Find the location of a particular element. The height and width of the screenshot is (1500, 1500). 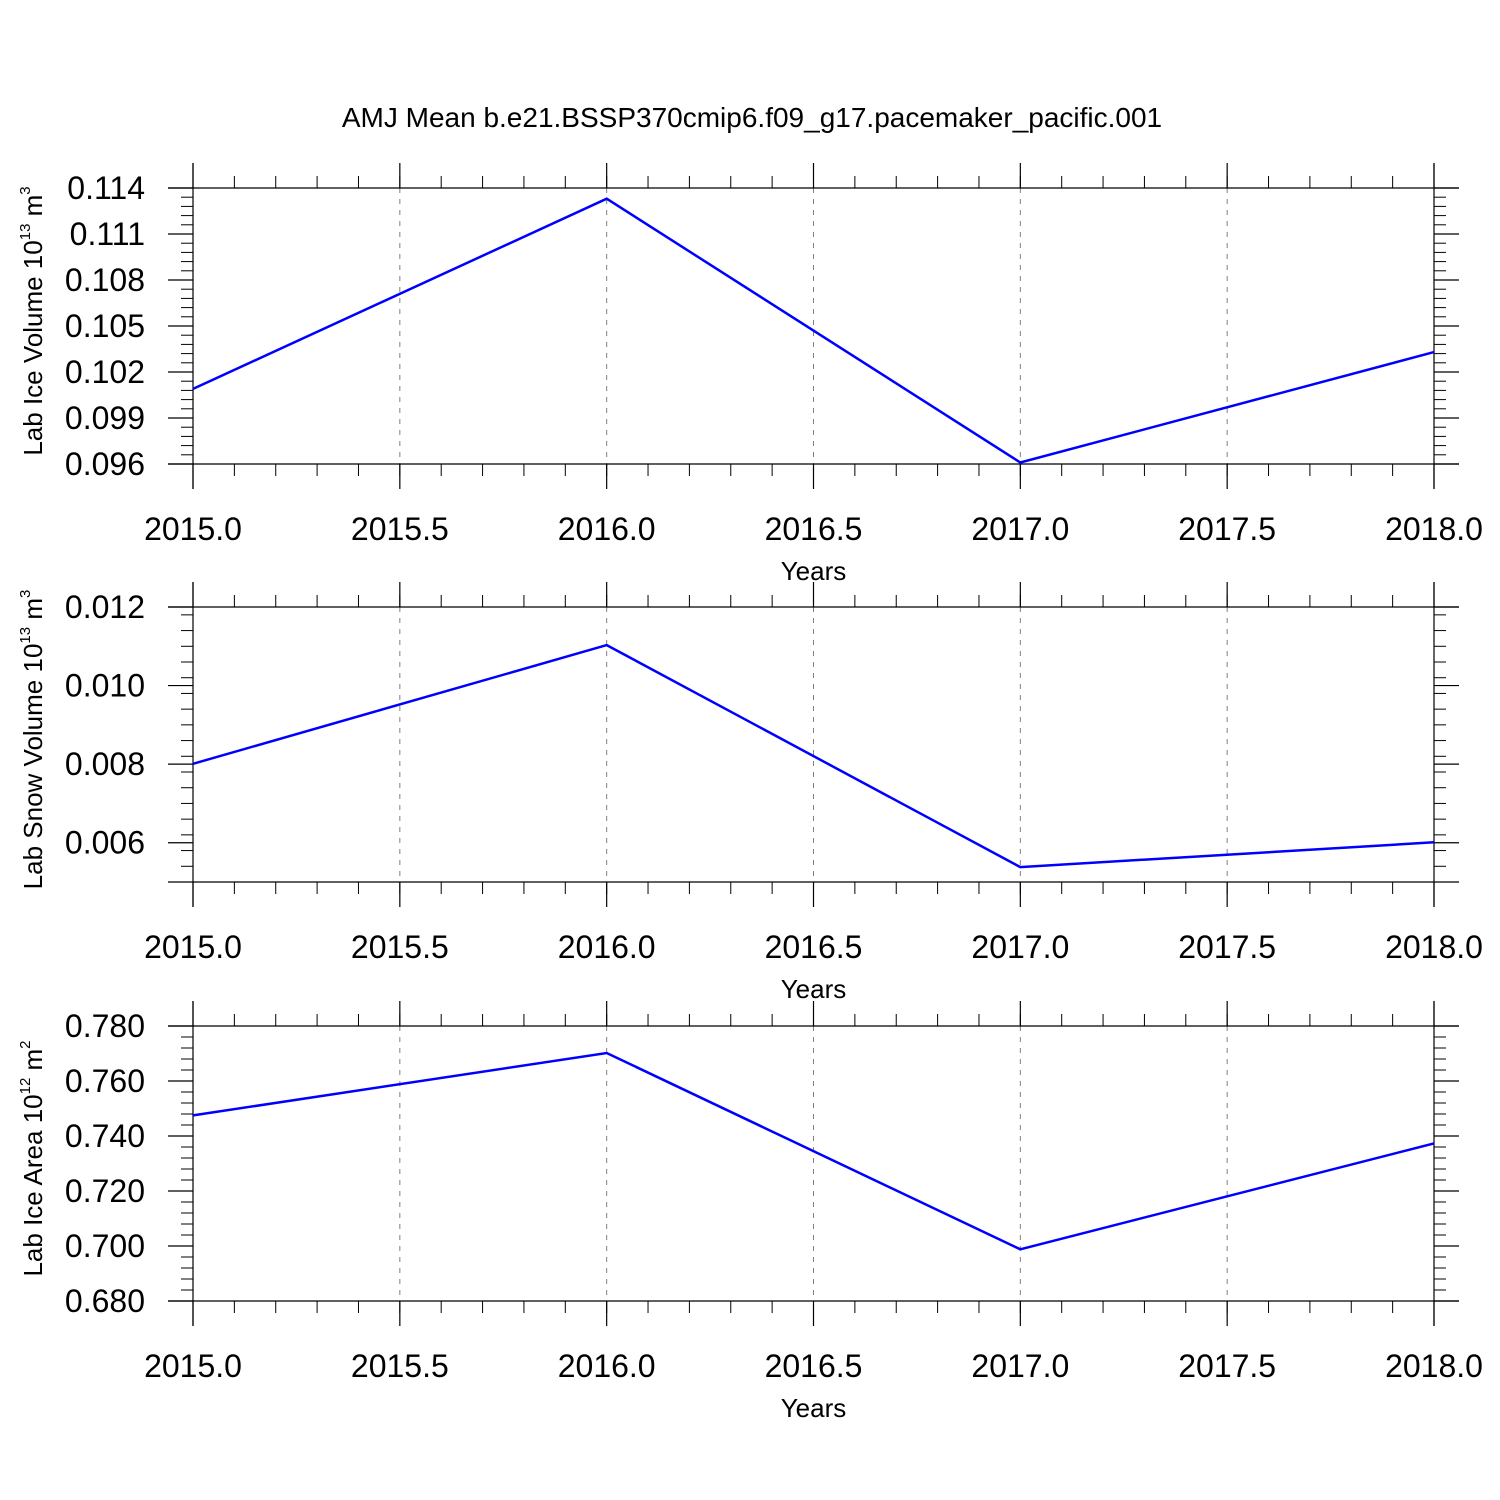

y-tick-label: 0.010 is located at coordinates (105, 686).